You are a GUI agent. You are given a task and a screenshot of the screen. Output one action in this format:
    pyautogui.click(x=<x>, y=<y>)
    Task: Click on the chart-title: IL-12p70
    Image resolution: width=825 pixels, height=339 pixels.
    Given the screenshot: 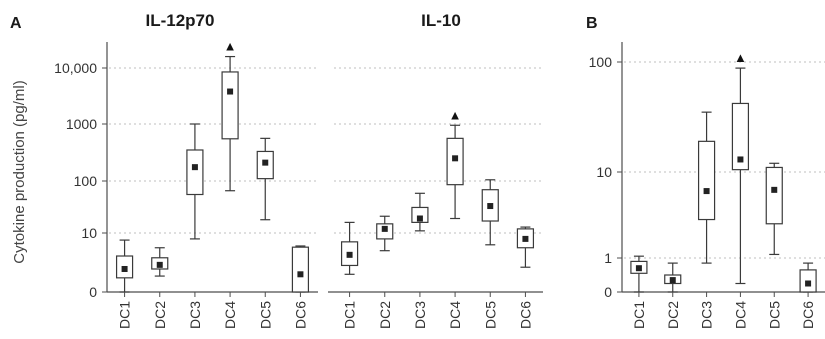 What is the action you would take?
    pyautogui.click(x=180, y=20)
    